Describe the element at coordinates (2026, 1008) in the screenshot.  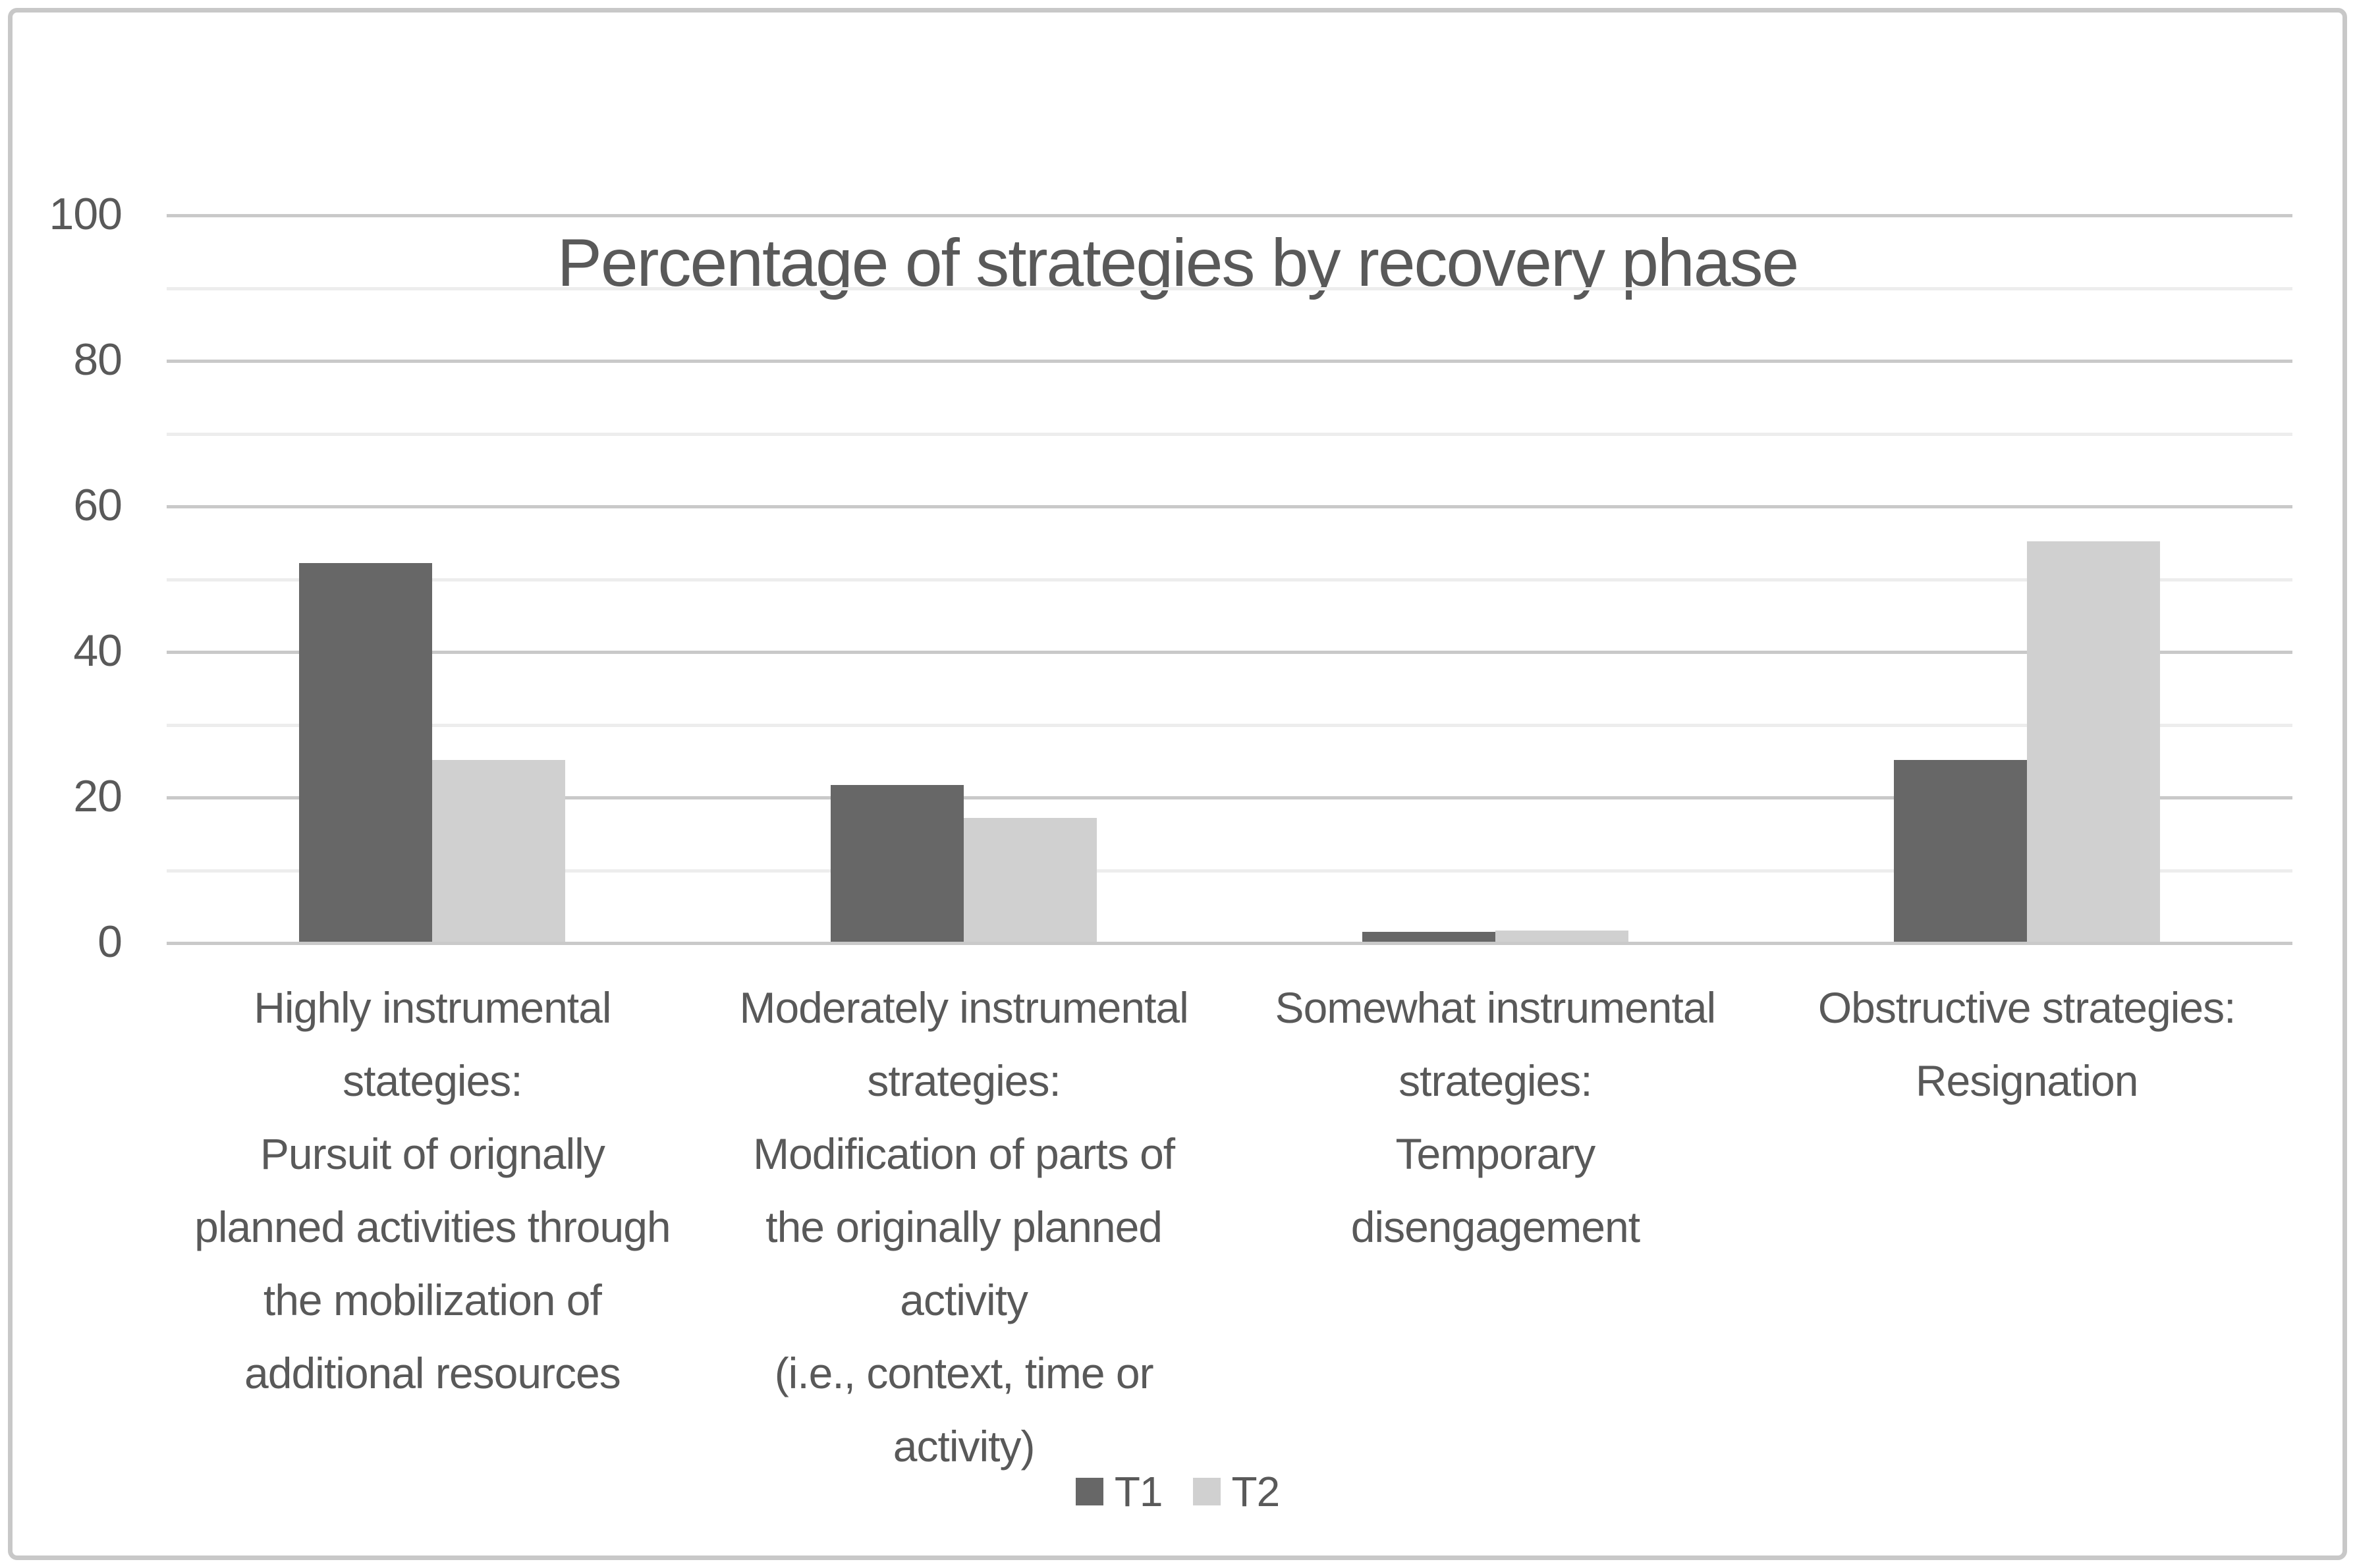
I see `x-label-line: Obstructive strategies:` at that location.